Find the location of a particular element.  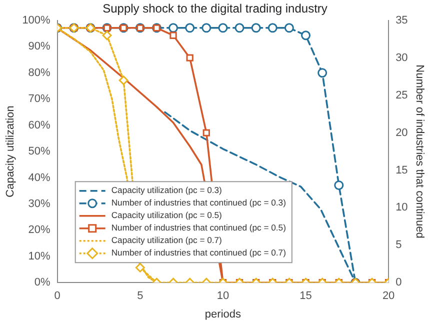

y2-tick-label: 5 is located at coordinates (399, 245).